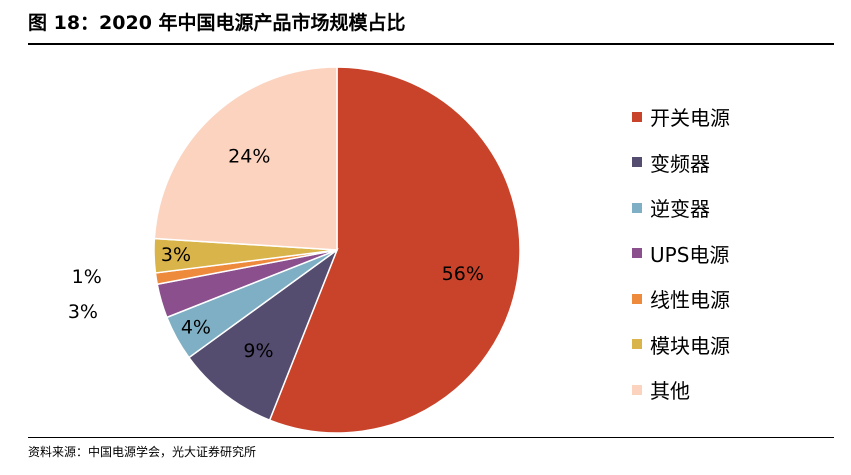 The height and width of the screenshot is (475, 851). I want to click on legend-label: UPS电源, so click(690, 254).